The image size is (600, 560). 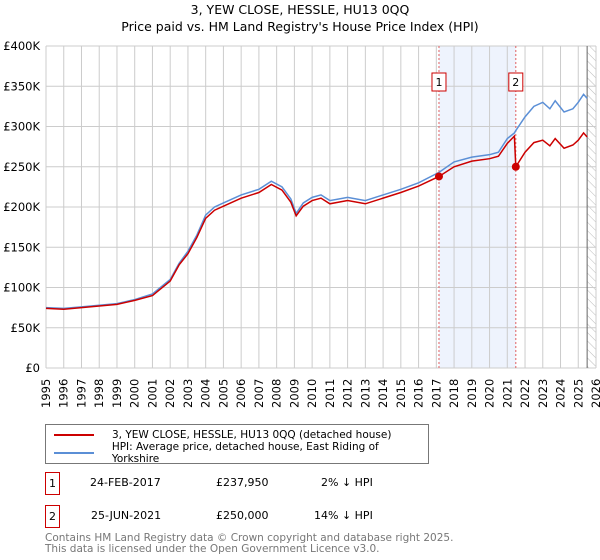 What do you see at coordinates (99, 393) in the screenshot?
I see `x-tick-label: 1998` at bounding box center [99, 393].